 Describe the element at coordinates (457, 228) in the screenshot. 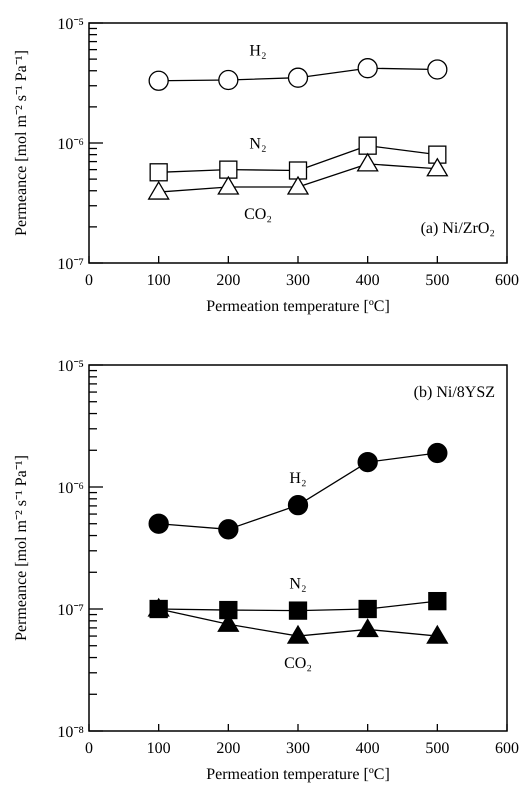

I see `annotation: (a) Ni/ZrO₂` at that location.